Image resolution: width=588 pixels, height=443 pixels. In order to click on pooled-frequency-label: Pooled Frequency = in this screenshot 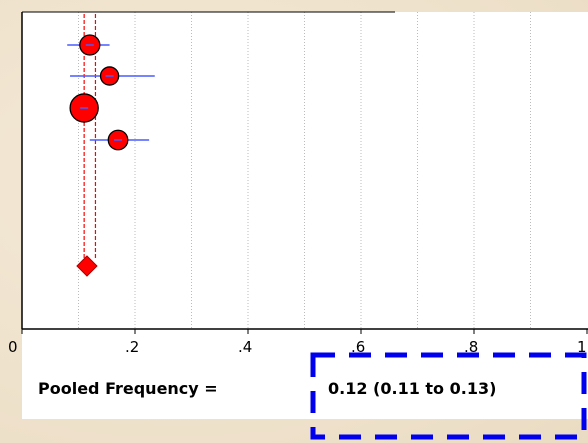, I will do `click(128, 388)`.